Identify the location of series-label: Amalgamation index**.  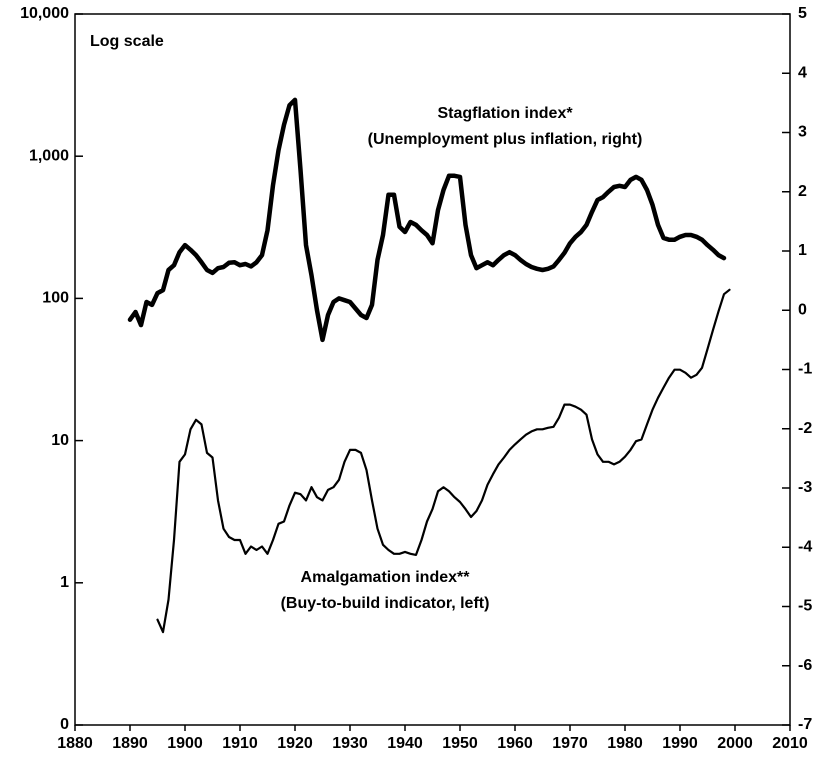
(386, 577).